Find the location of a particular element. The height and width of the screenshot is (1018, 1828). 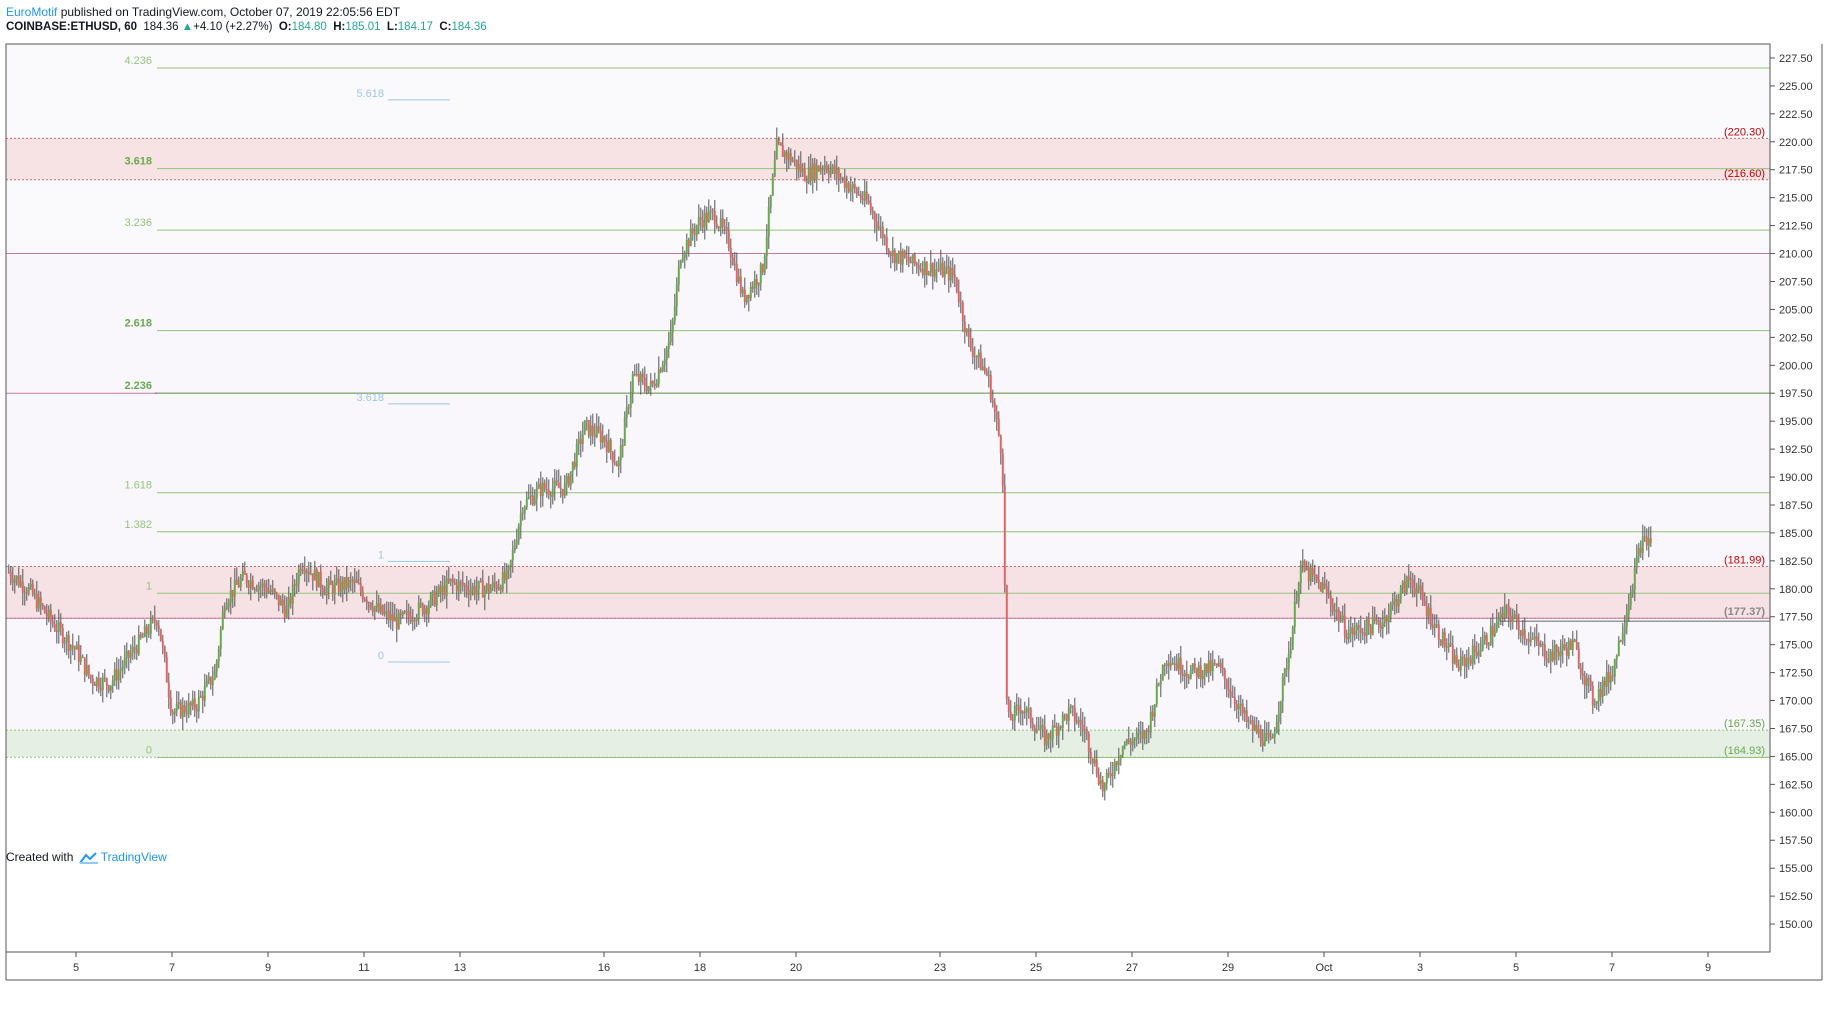

y-tick-label-21: 202.50 is located at coordinates (1796, 338).